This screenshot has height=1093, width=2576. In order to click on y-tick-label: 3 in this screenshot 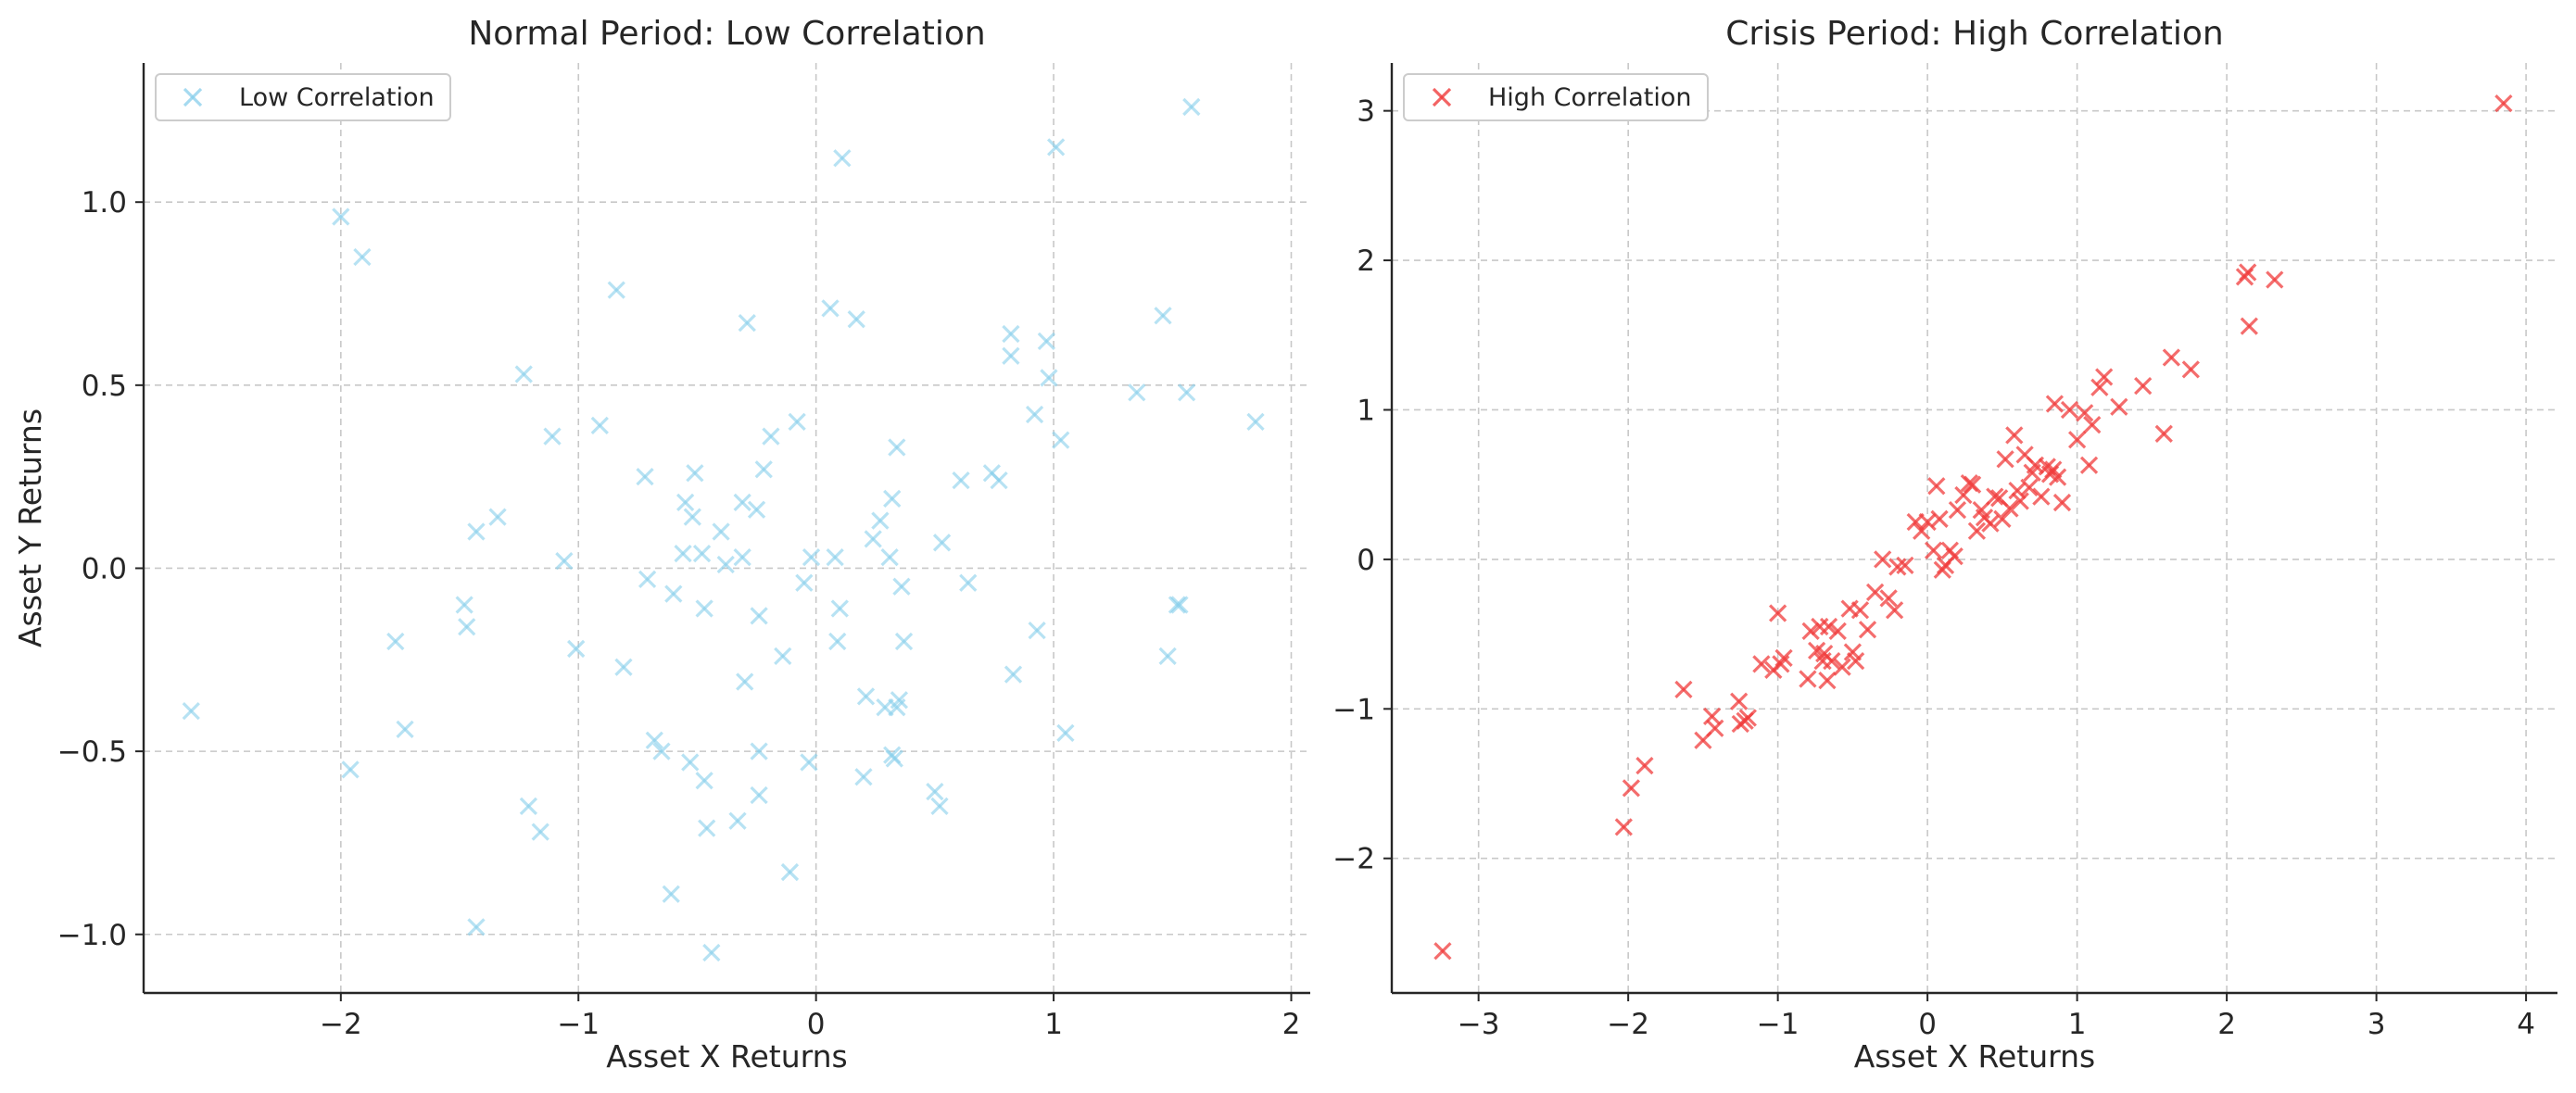, I will do `click(1366, 112)`.